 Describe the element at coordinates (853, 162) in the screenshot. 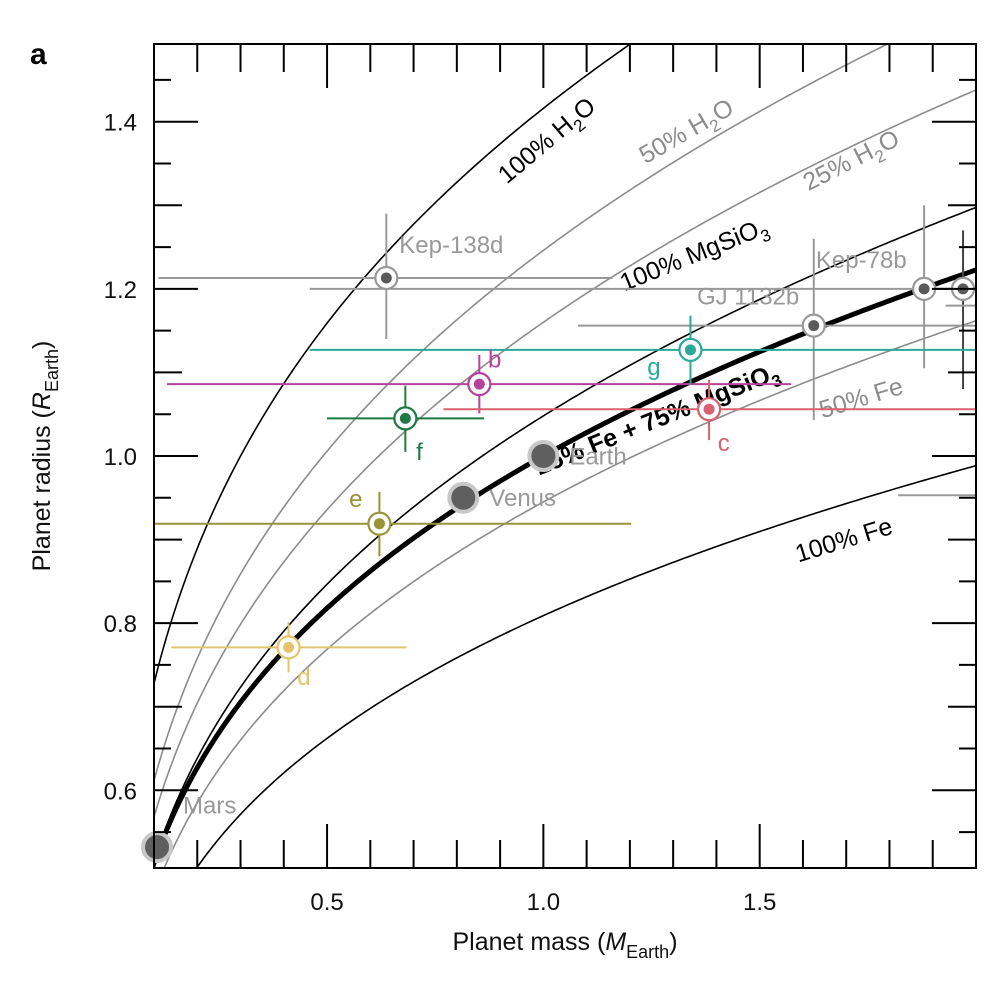

I see `curve-label-25-h2o: 25% H2O` at that location.